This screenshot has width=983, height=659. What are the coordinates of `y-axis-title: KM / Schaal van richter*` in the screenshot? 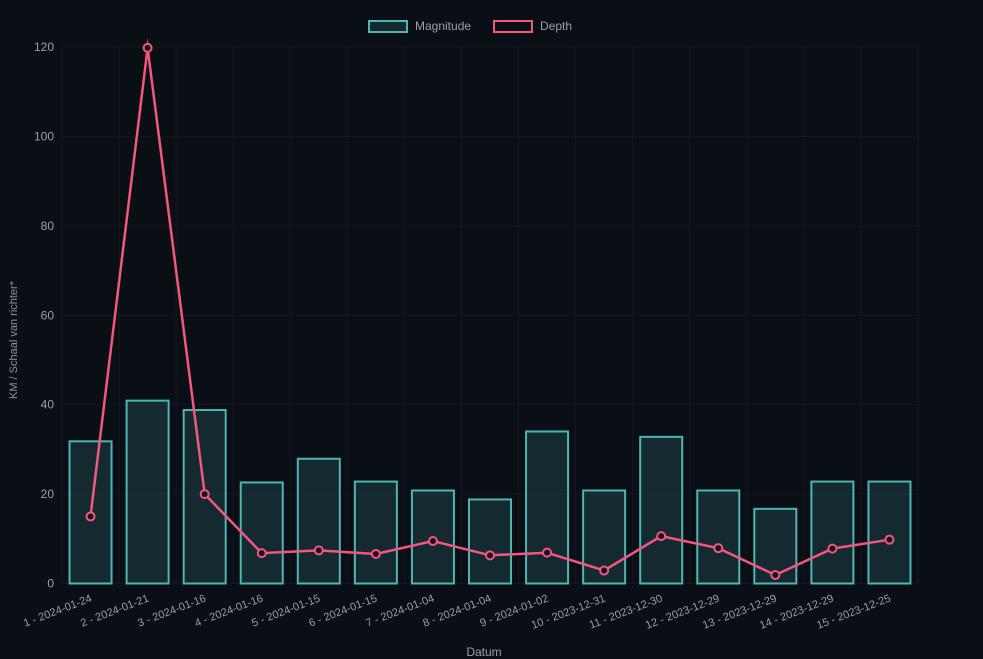 It's located at (14, 340).